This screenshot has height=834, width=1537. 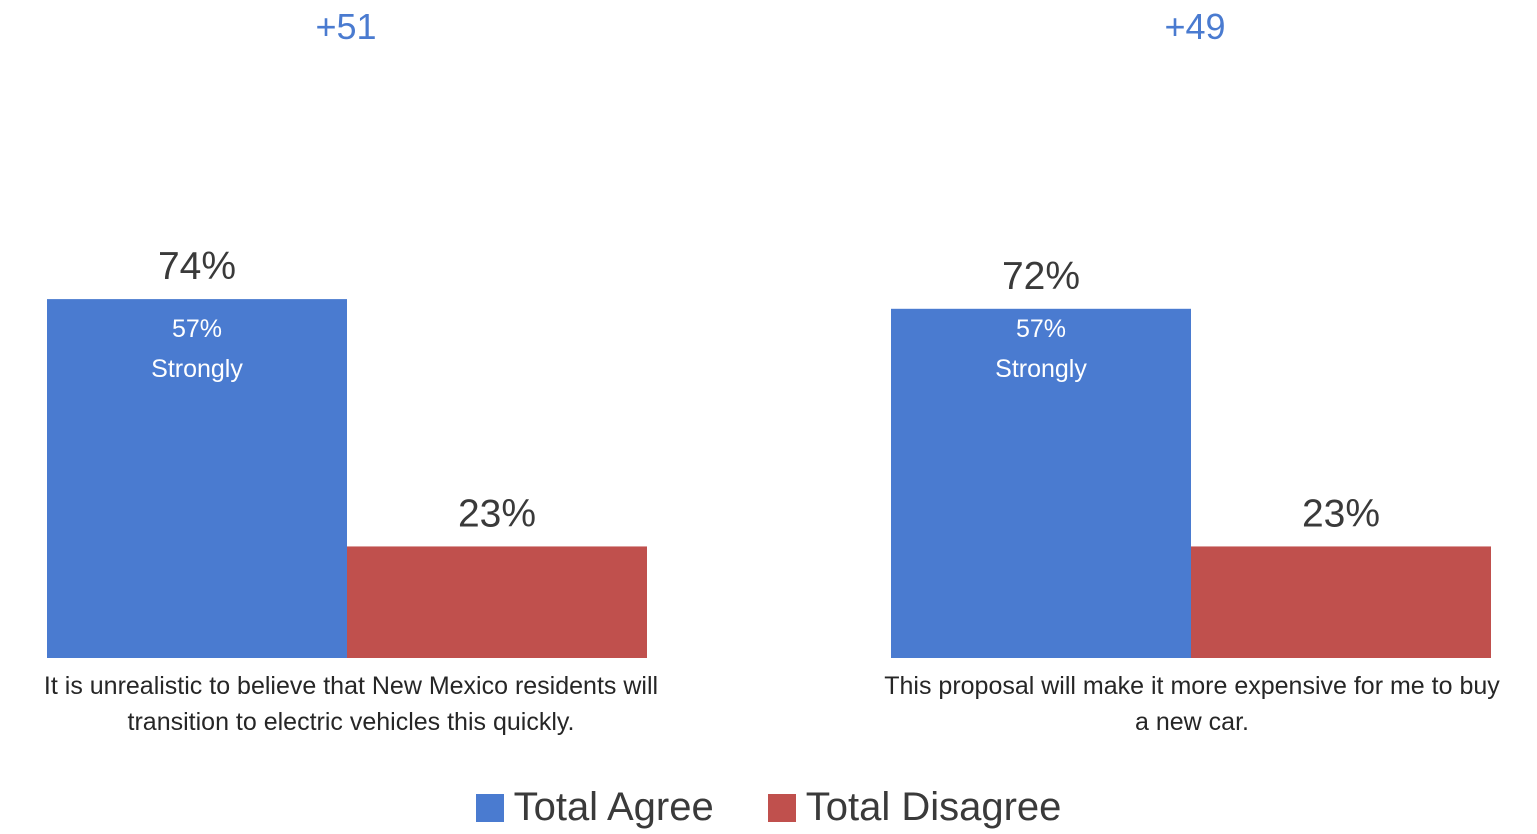 What do you see at coordinates (1041, 369) in the screenshot?
I see `inner-label-text-2: Strongly` at bounding box center [1041, 369].